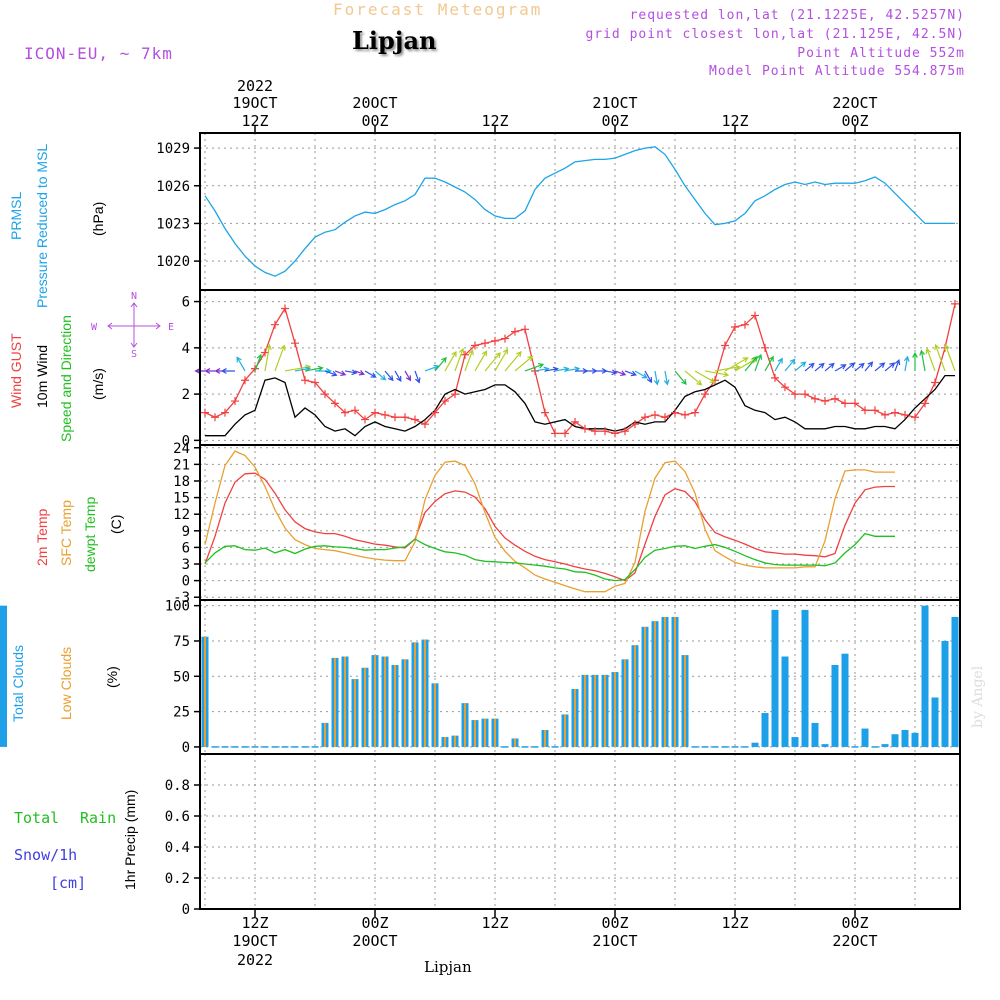  I want to click on watermark: by Angel, so click(978, 696).